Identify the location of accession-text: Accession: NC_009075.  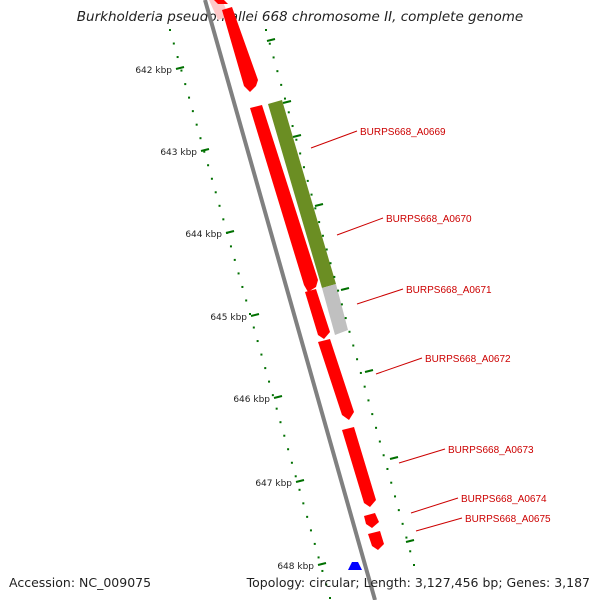
(80, 582).